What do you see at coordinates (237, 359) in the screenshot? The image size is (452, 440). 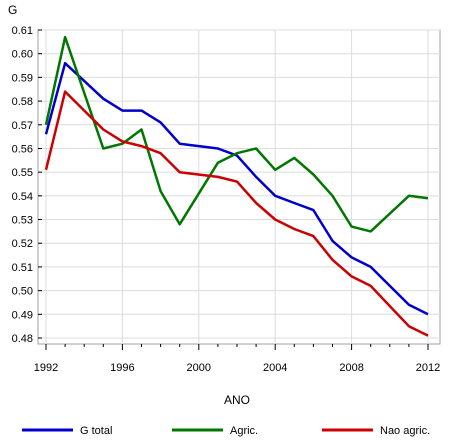 I see `x-axis-ticks: 1992 1996 2000 2004 2008 2012` at bounding box center [237, 359].